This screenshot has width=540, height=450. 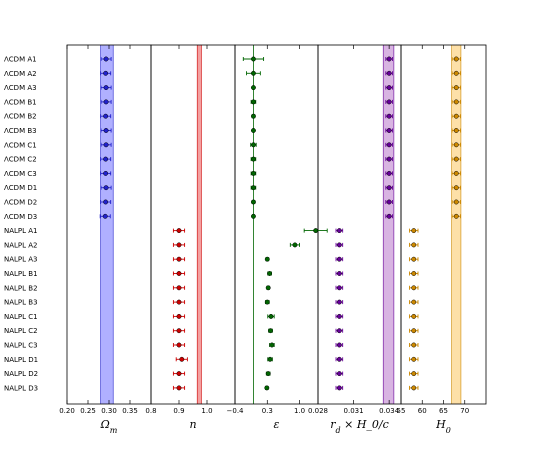 I want to click on x-axis-label-1: n, so click(x=192, y=424).